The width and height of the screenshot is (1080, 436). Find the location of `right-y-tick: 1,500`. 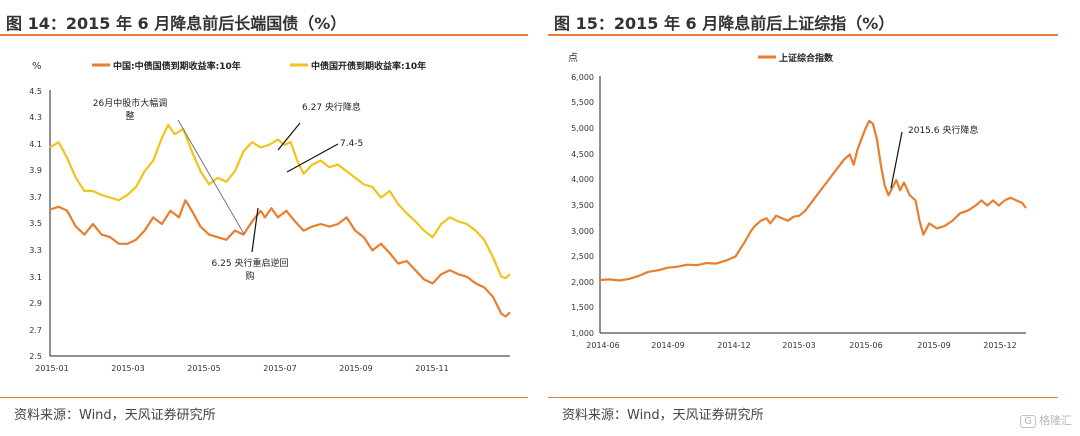

right-y-tick: 1,500 is located at coordinates (582, 307).